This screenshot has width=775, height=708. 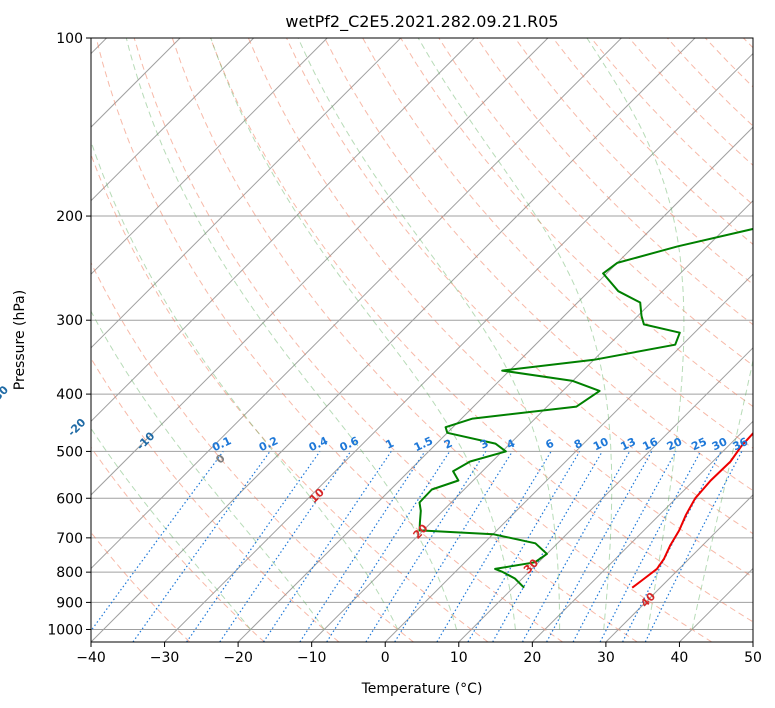 What do you see at coordinates (675, 444) in the screenshot?
I see `mixing-ratio-label: 20` at bounding box center [675, 444].